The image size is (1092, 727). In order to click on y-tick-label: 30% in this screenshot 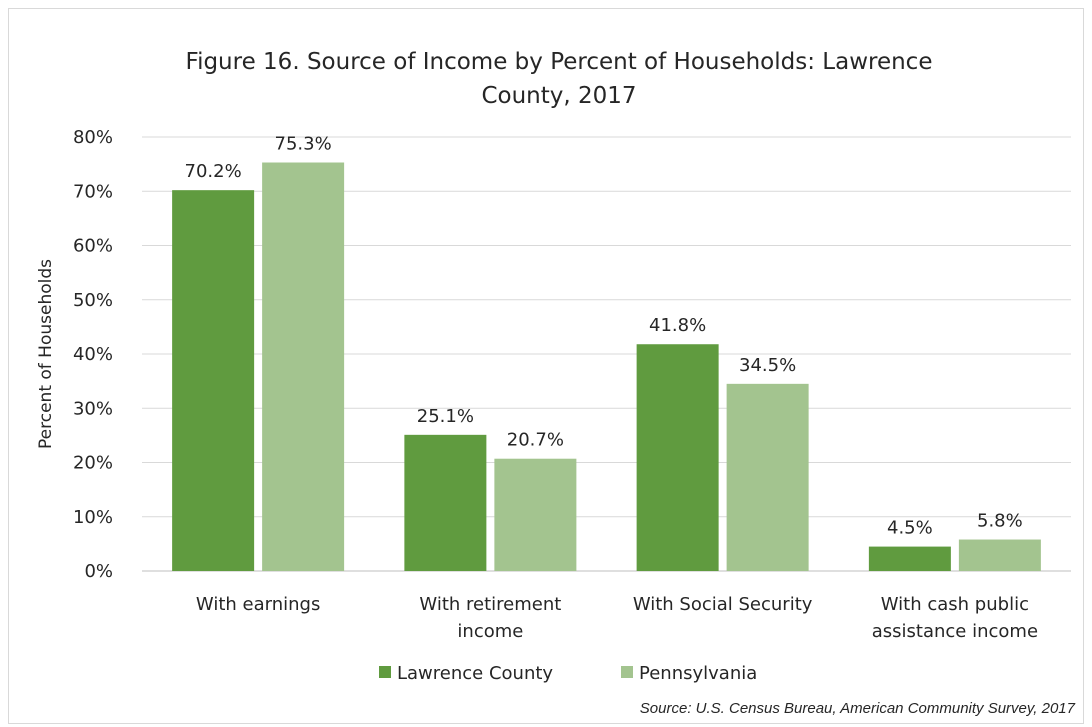, I will do `click(93, 408)`.